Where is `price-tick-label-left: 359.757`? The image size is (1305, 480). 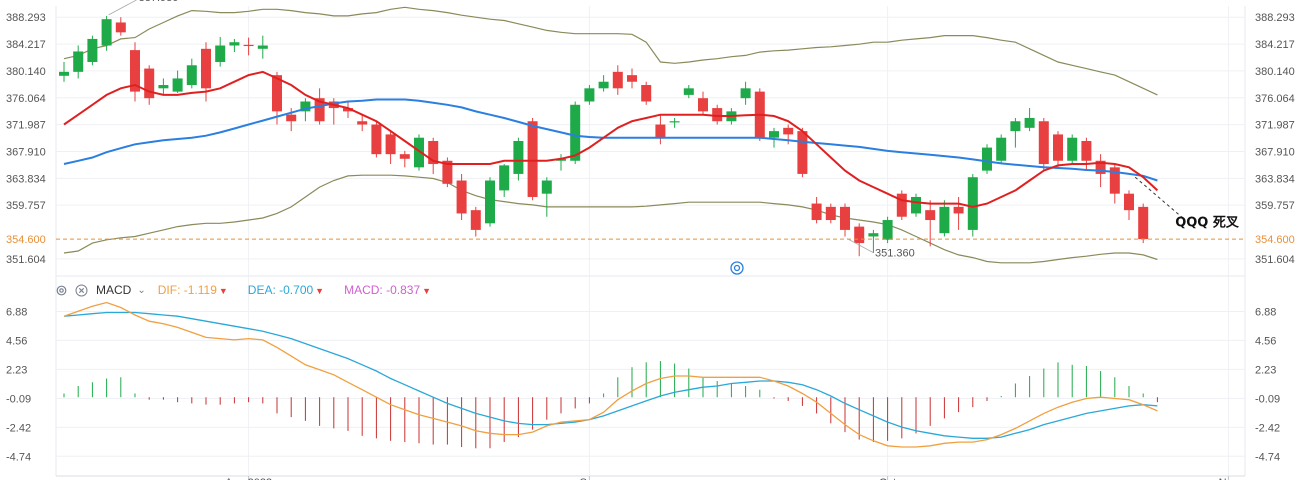 price-tick-label-left: 359.757 is located at coordinates (26, 206).